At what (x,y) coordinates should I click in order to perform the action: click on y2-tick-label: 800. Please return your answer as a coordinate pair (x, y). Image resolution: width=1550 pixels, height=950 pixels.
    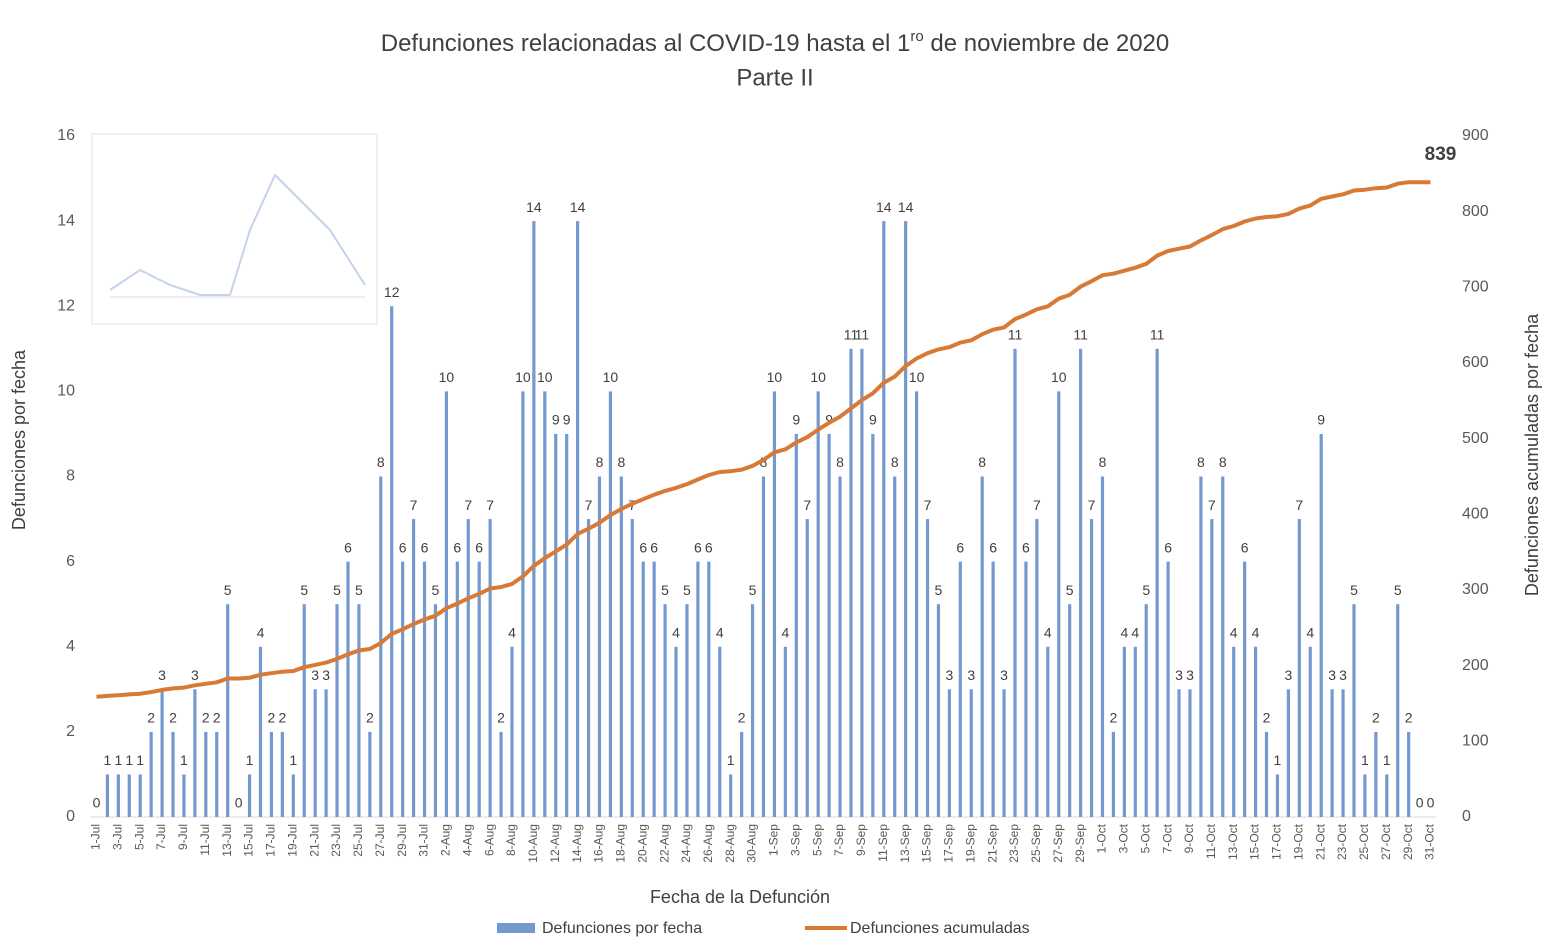
    Looking at the image, I should click on (1475, 211).